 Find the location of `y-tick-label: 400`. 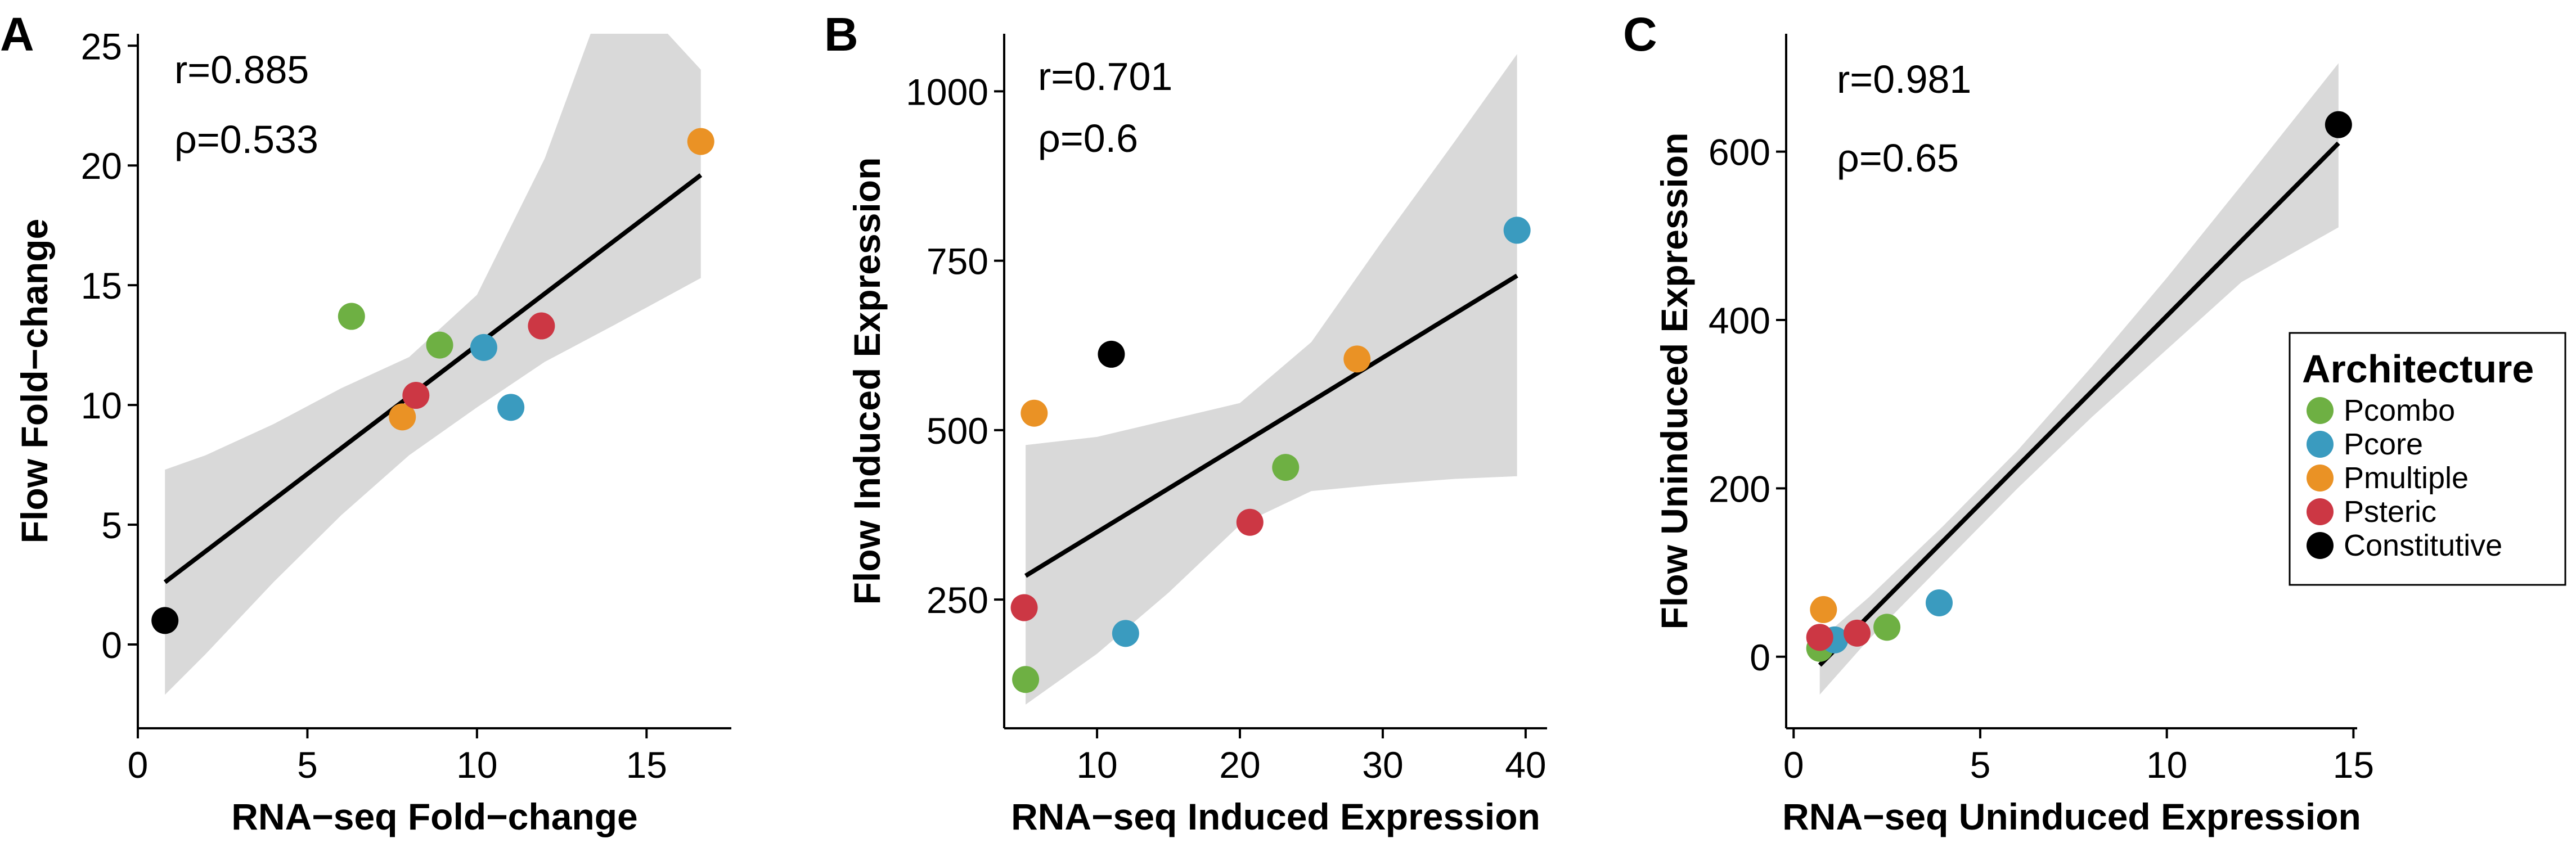

y-tick-label: 400 is located at coordinates (1739, 320).